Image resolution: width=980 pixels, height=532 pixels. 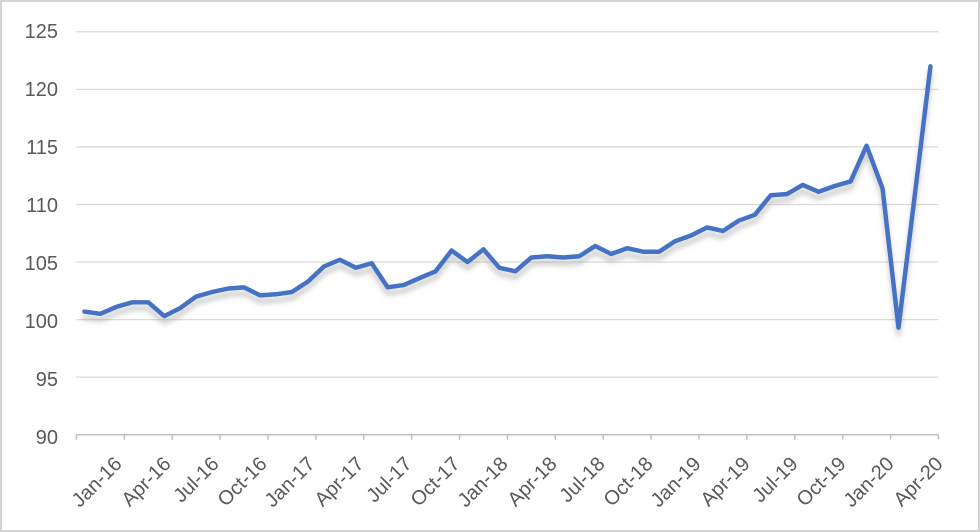 What do you see at coordinates (41, 264) in the screenshot?
I see `y-axis-tick-label: 105` at bounding box center [41, 264].